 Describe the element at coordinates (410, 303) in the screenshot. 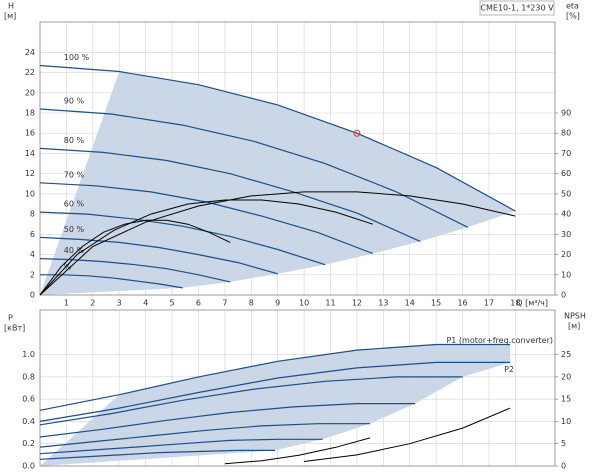

I see `x-tick-label: 14` at that location.